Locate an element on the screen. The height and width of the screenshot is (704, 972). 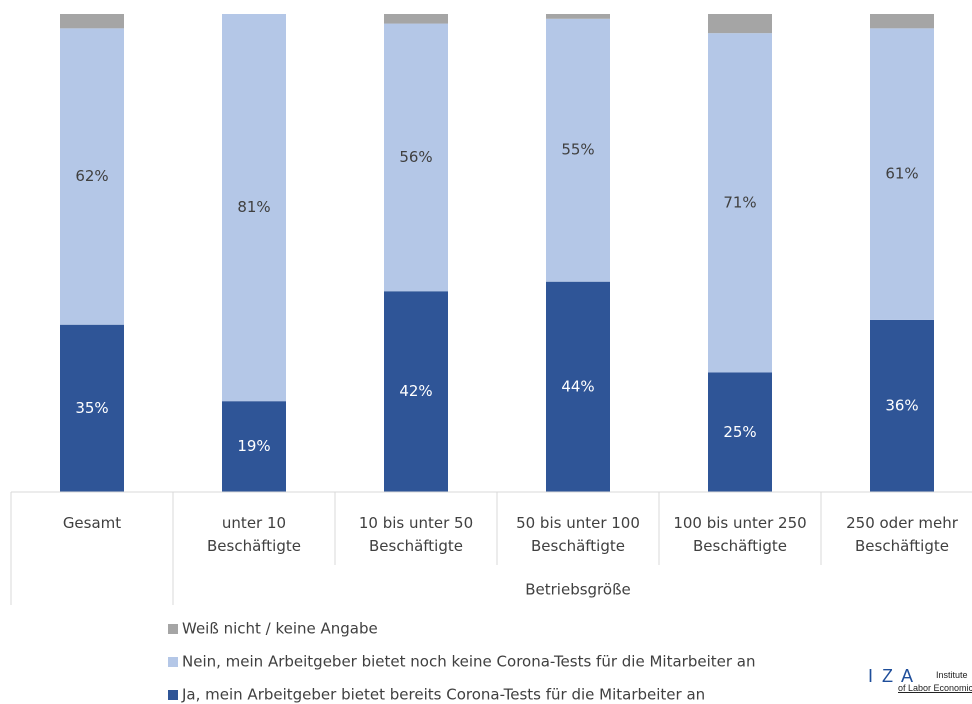
data-label: 81% is located at coordinates (253, 207).